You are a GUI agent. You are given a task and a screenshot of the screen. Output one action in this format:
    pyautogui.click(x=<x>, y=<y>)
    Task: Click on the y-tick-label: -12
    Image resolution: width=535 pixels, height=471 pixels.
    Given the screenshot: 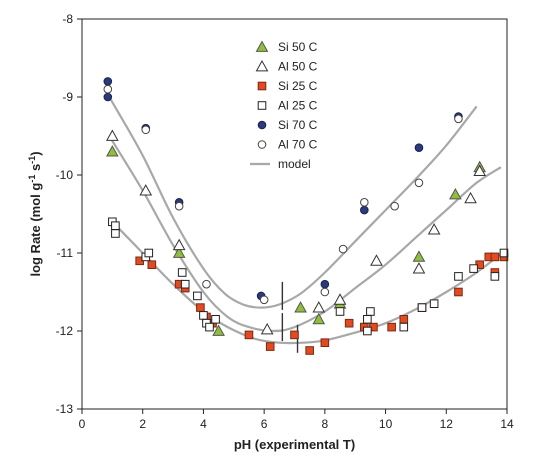 What is the action you would take?
    pyautogui.click(x=65, y=331)
    